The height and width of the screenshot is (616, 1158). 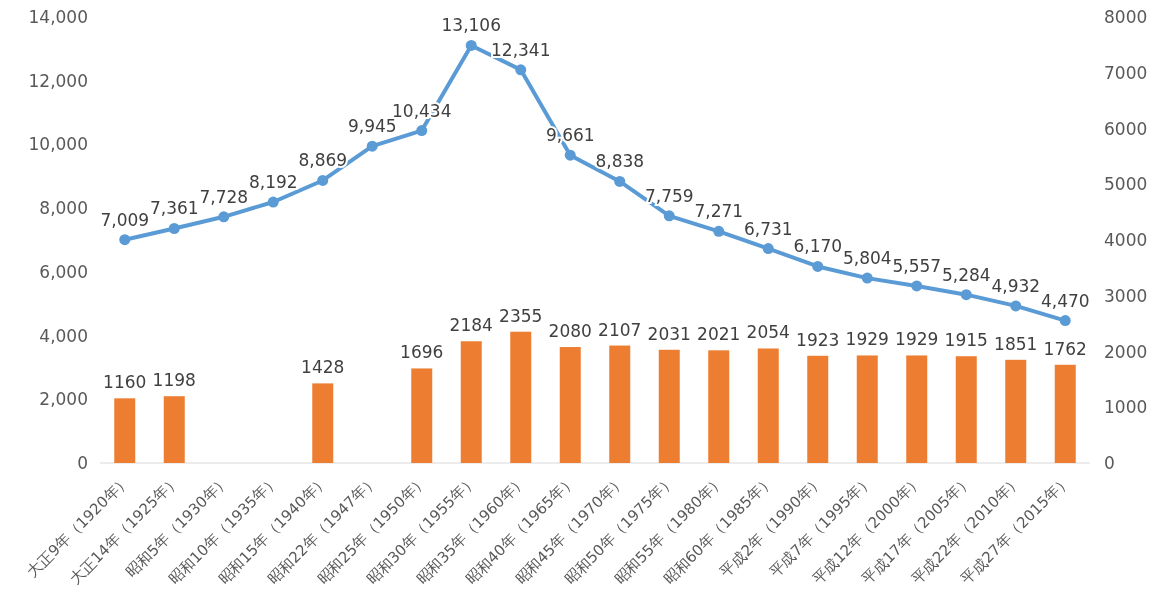 I want to click on data-label: 8,838, so click(x=620, y=161).